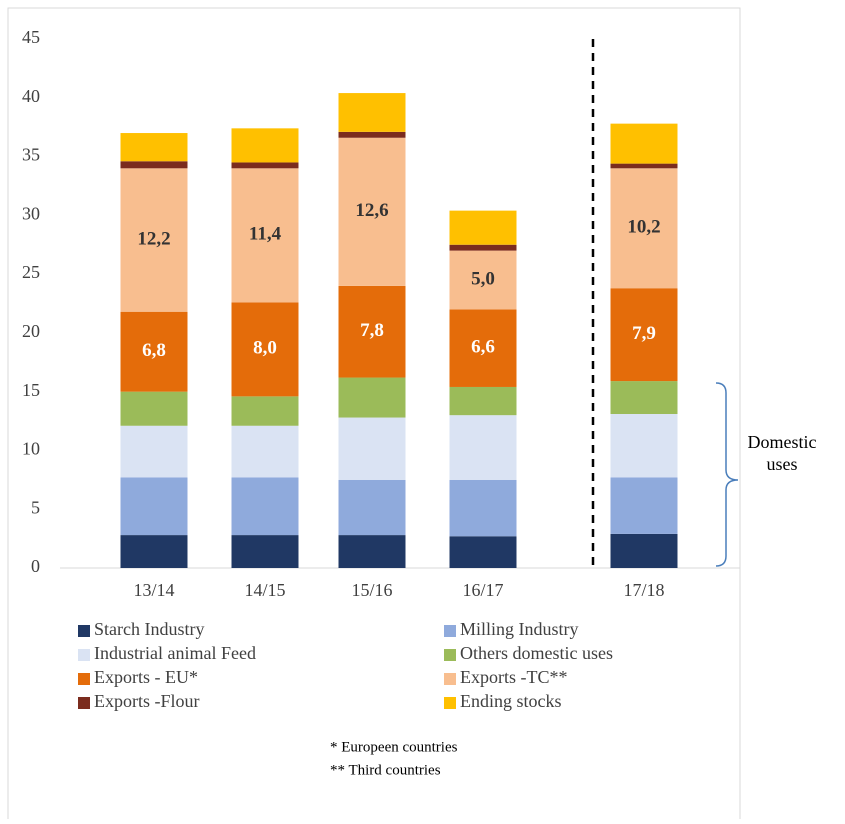 The width and height of the screenshot is (845, 824). What do you see at coordinates (149, 629) in the screenshot?
I see `legend-label: Starch Industry` at bounding box center [149, 629].